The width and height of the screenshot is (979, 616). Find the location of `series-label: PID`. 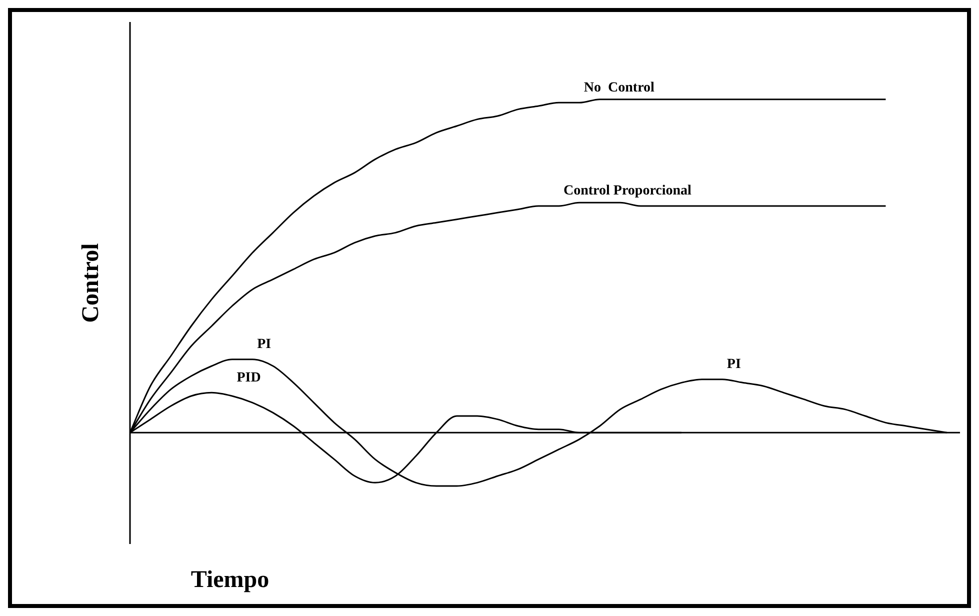

series-label: PID is located at coordinates (248, 378).